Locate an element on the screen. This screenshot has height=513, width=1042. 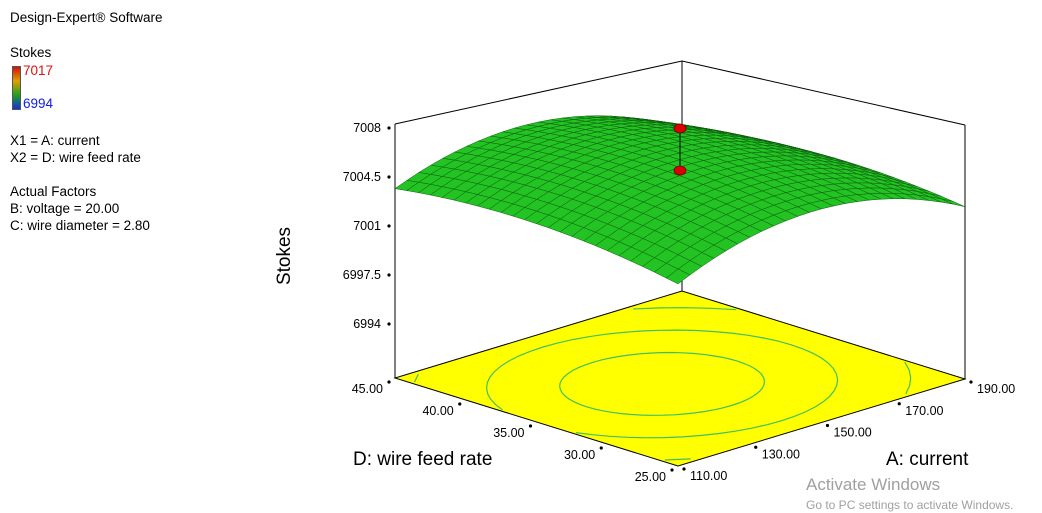
y-tick-label: 25.00 is located at coordinates (650, 477).